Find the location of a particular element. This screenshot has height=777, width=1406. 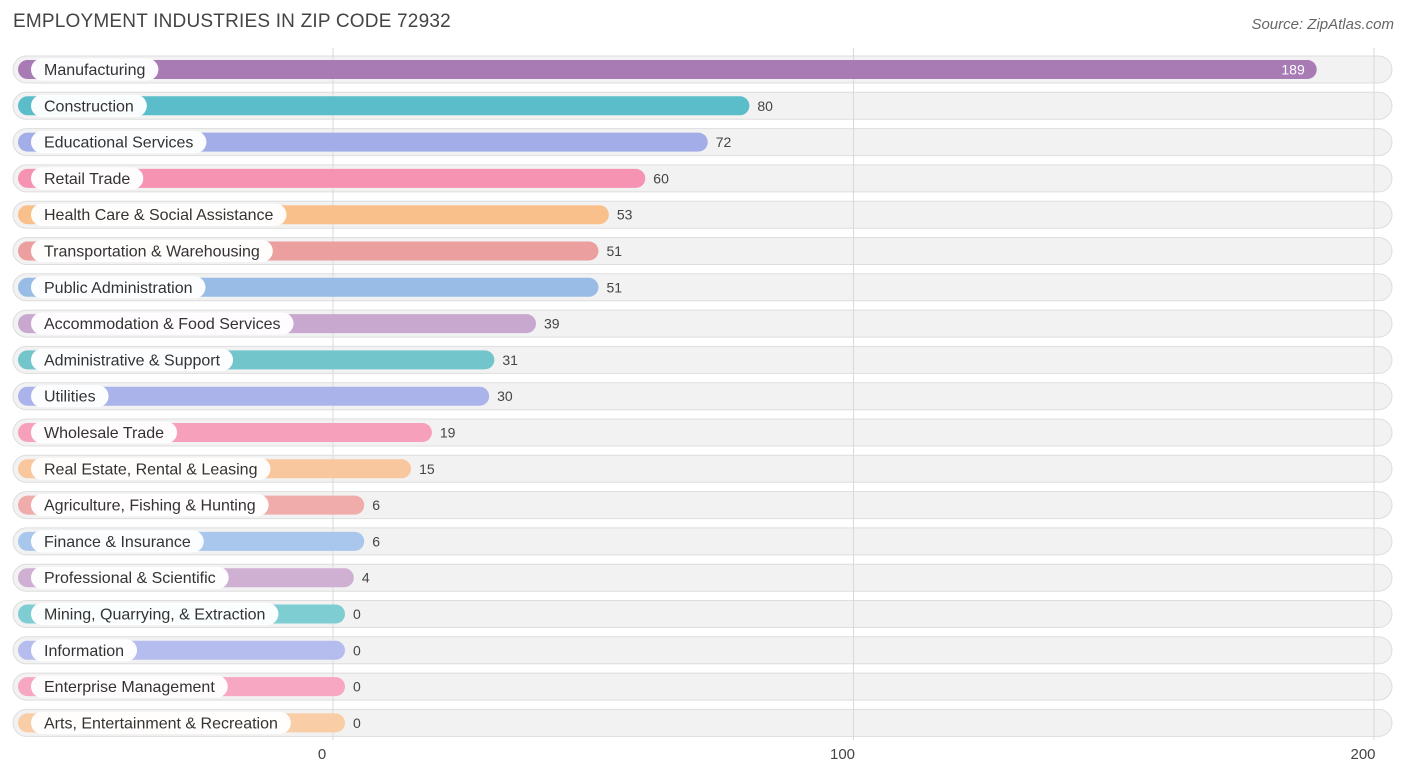

category-label: Finance & Insurance is located at coordinates (117, 542).